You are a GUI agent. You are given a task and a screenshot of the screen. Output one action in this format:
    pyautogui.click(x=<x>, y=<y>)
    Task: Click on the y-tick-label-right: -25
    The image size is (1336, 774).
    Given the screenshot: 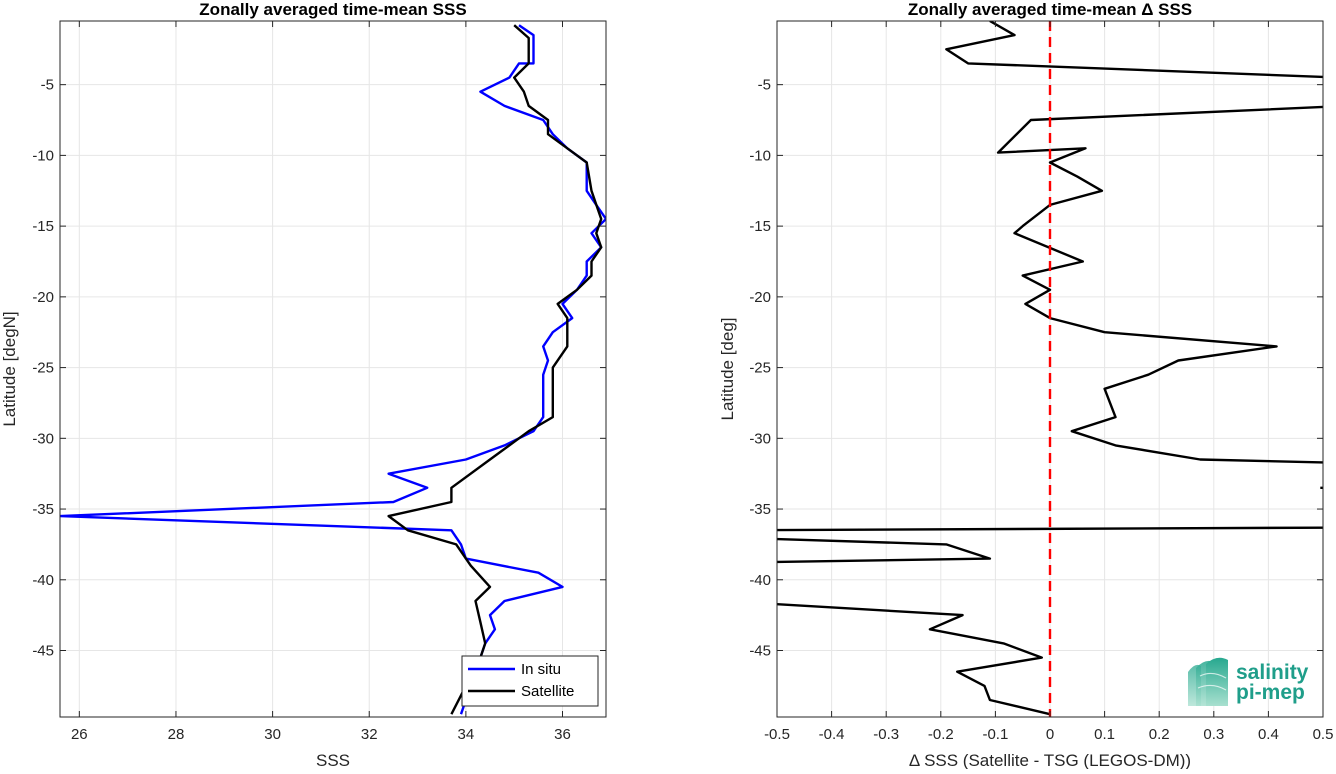 What is the action you would take?
    pyautogui.click(x=760, y=368)
    